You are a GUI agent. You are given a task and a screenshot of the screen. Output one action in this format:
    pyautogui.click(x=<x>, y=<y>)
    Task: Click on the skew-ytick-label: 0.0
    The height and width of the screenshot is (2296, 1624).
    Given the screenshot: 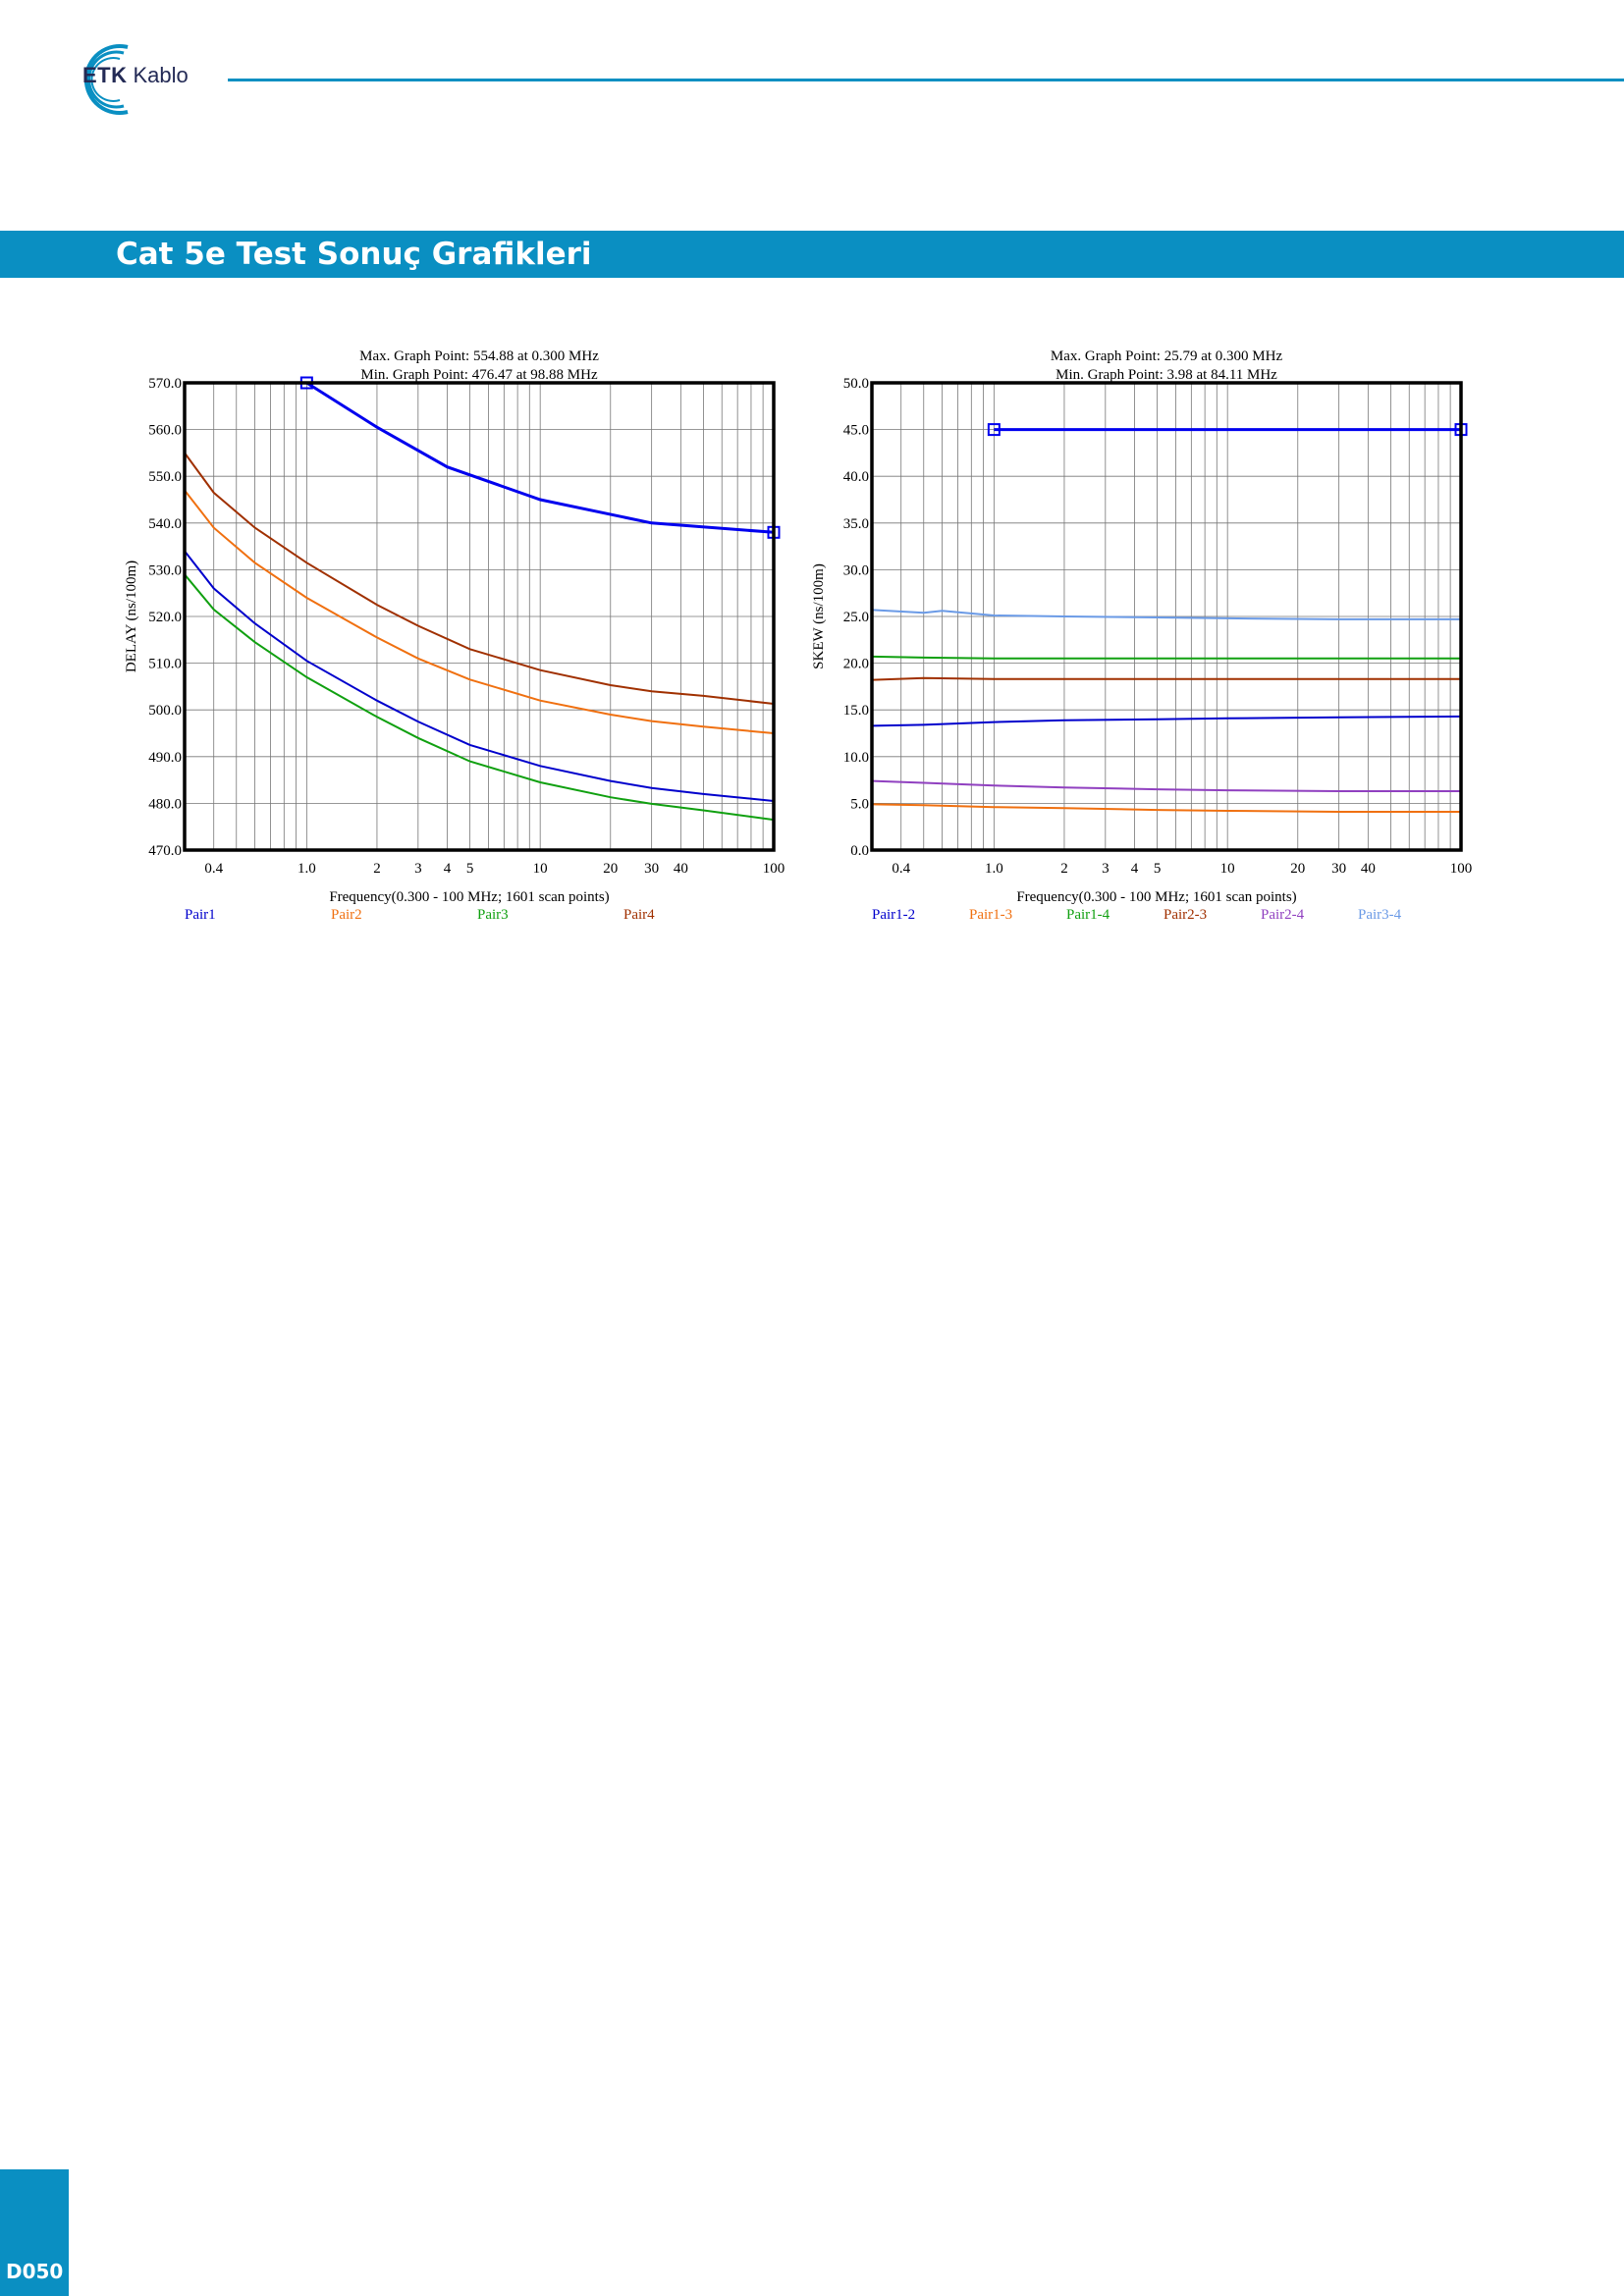 What is the action you would take?
    pyautogui.click(x=859, y=851)
    